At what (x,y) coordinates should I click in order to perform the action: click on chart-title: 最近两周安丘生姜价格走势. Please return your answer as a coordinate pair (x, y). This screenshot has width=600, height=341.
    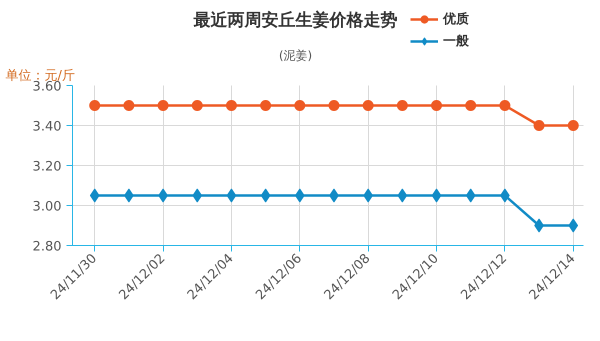
    Looking at the image, I should click on (295, 20).